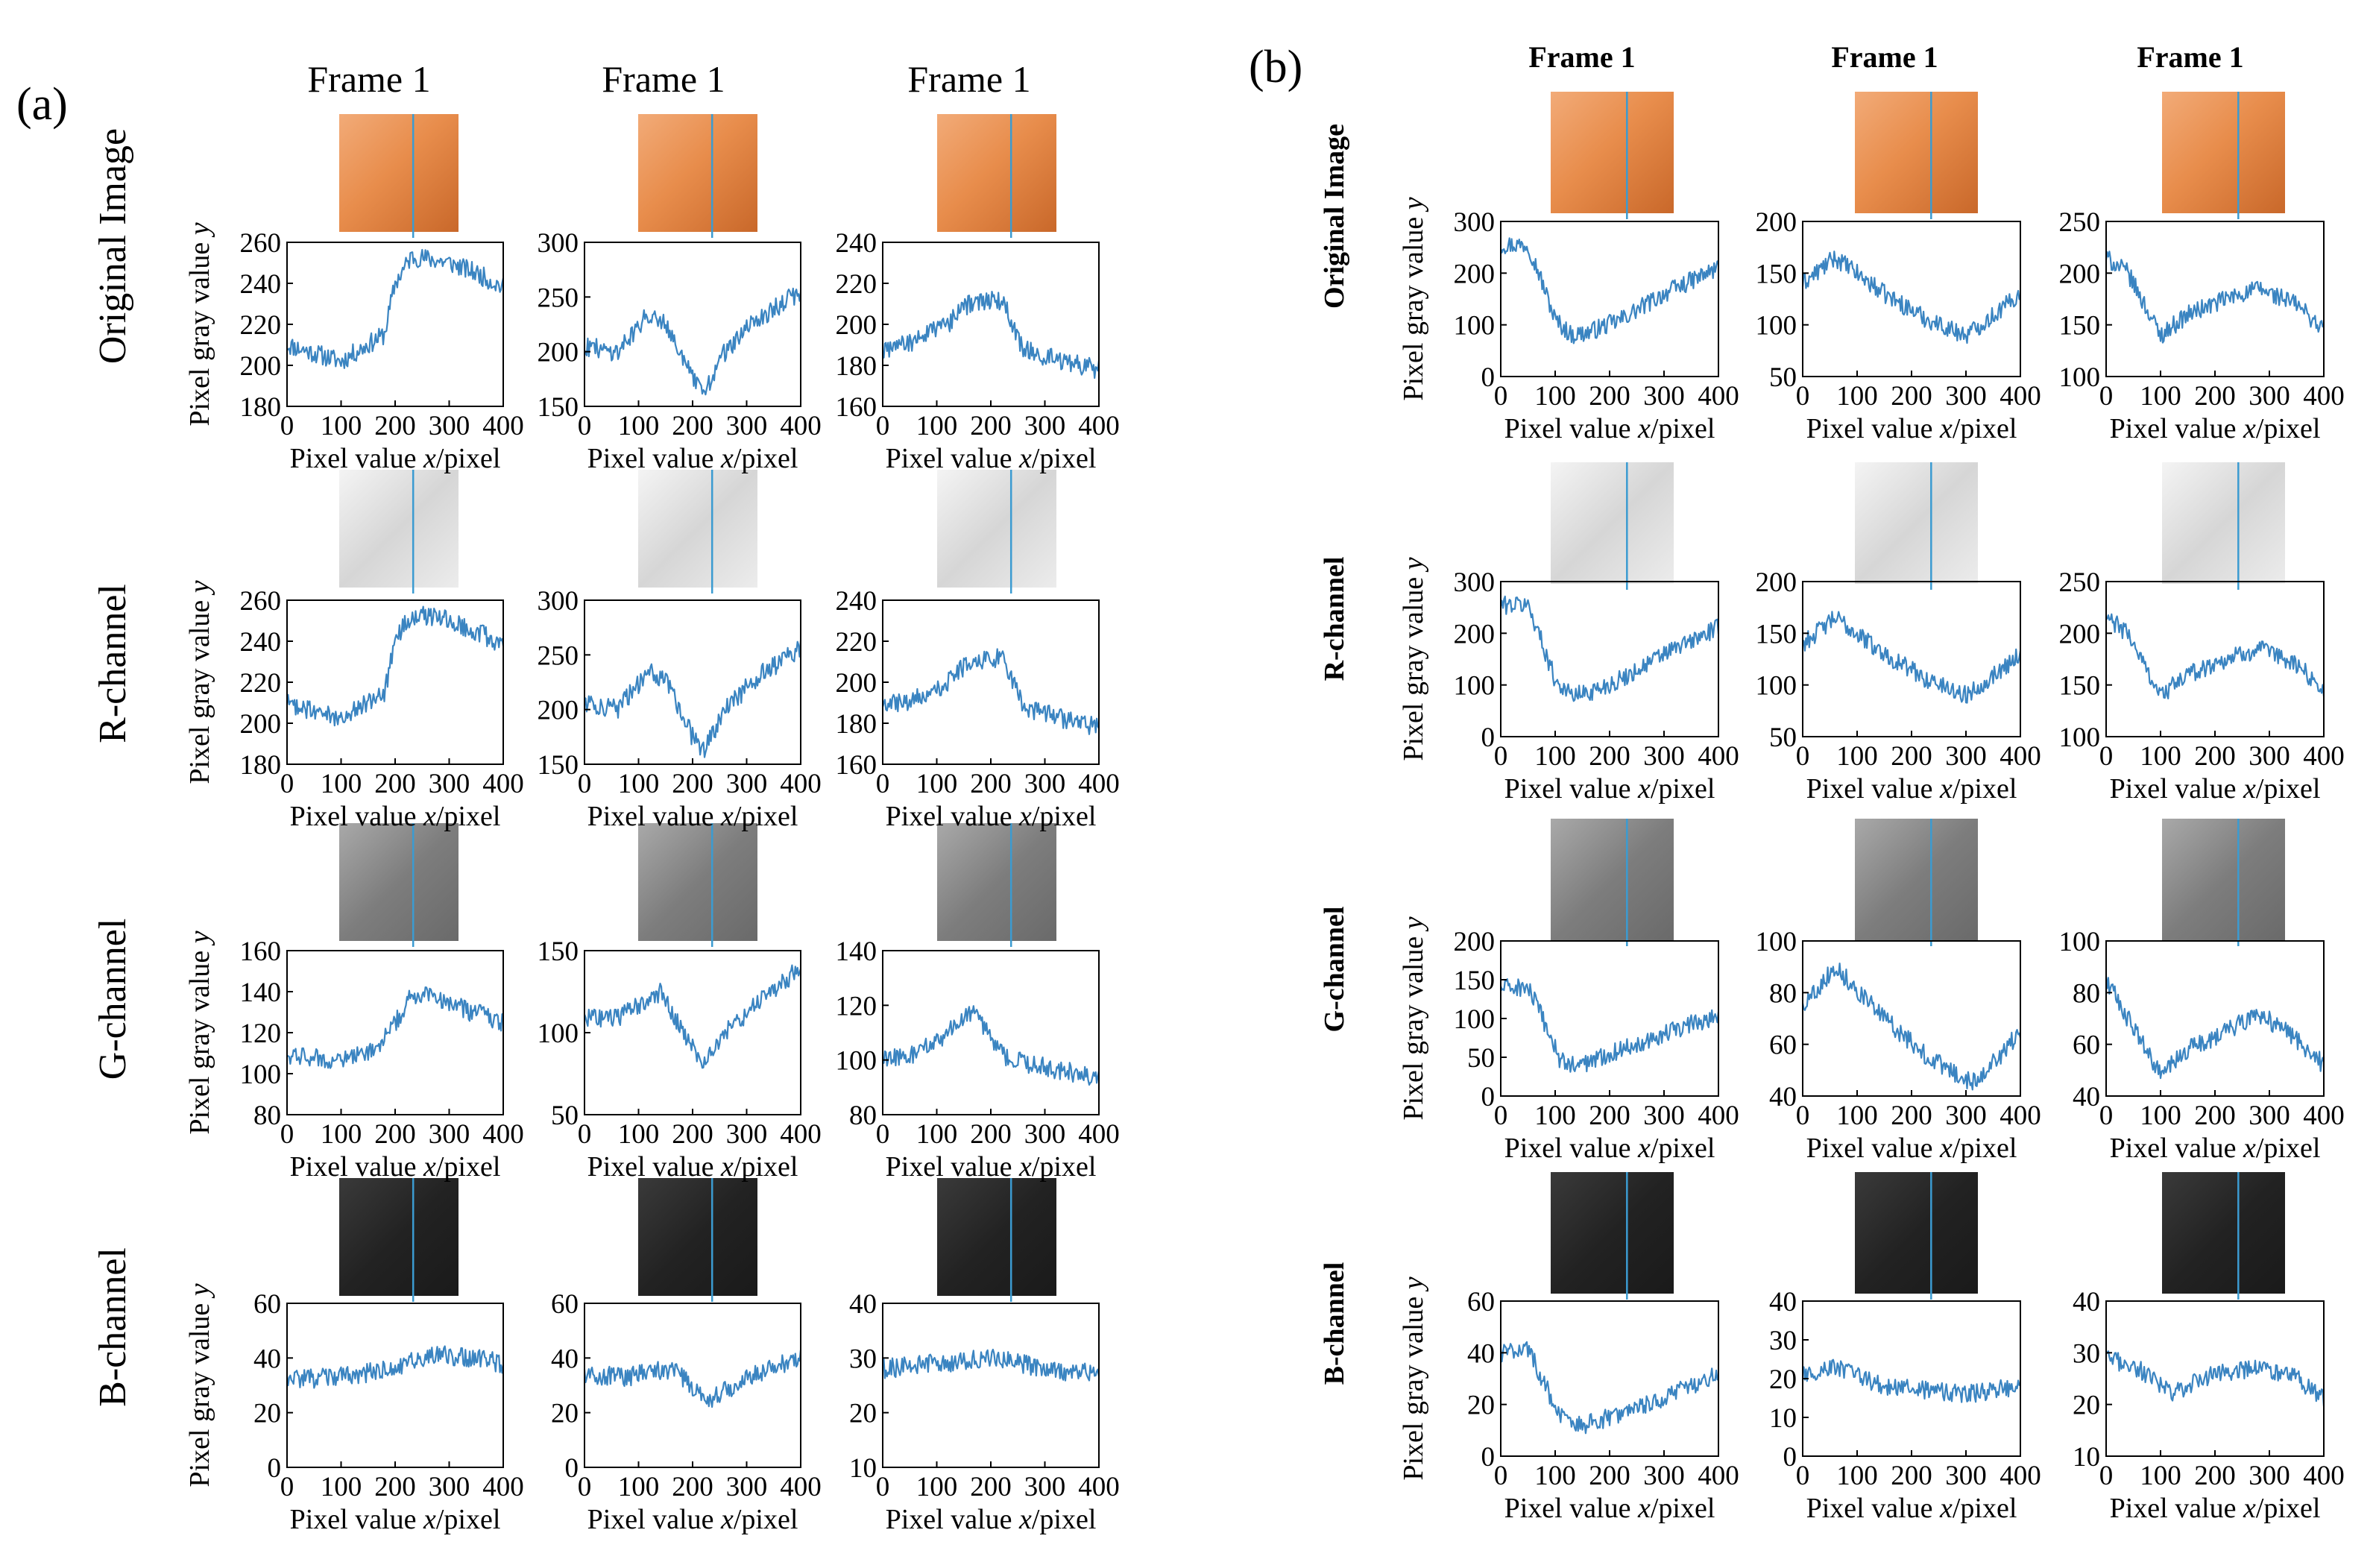  Describe the element at coordinates (1783, 1418) in the screenshot. I see `y-tick-label: 10` at that location.